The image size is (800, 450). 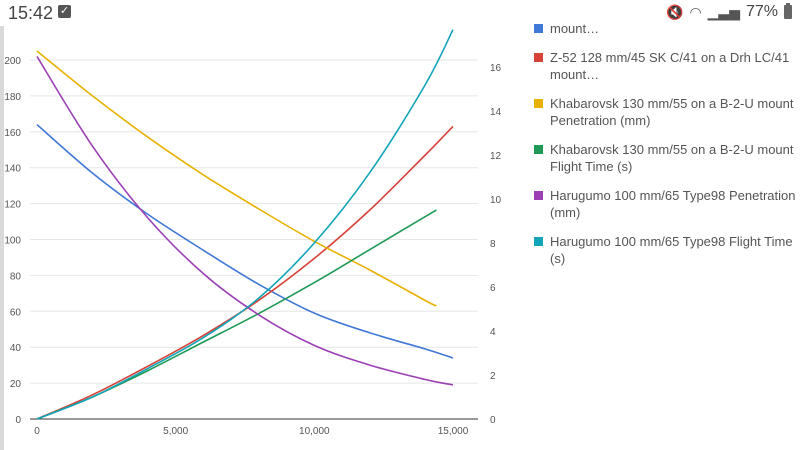 What do you see at coordinates (723, 11) in the screenshot?
I see `signal-icon: ▁▃▅` at bounding box center [723, 11].